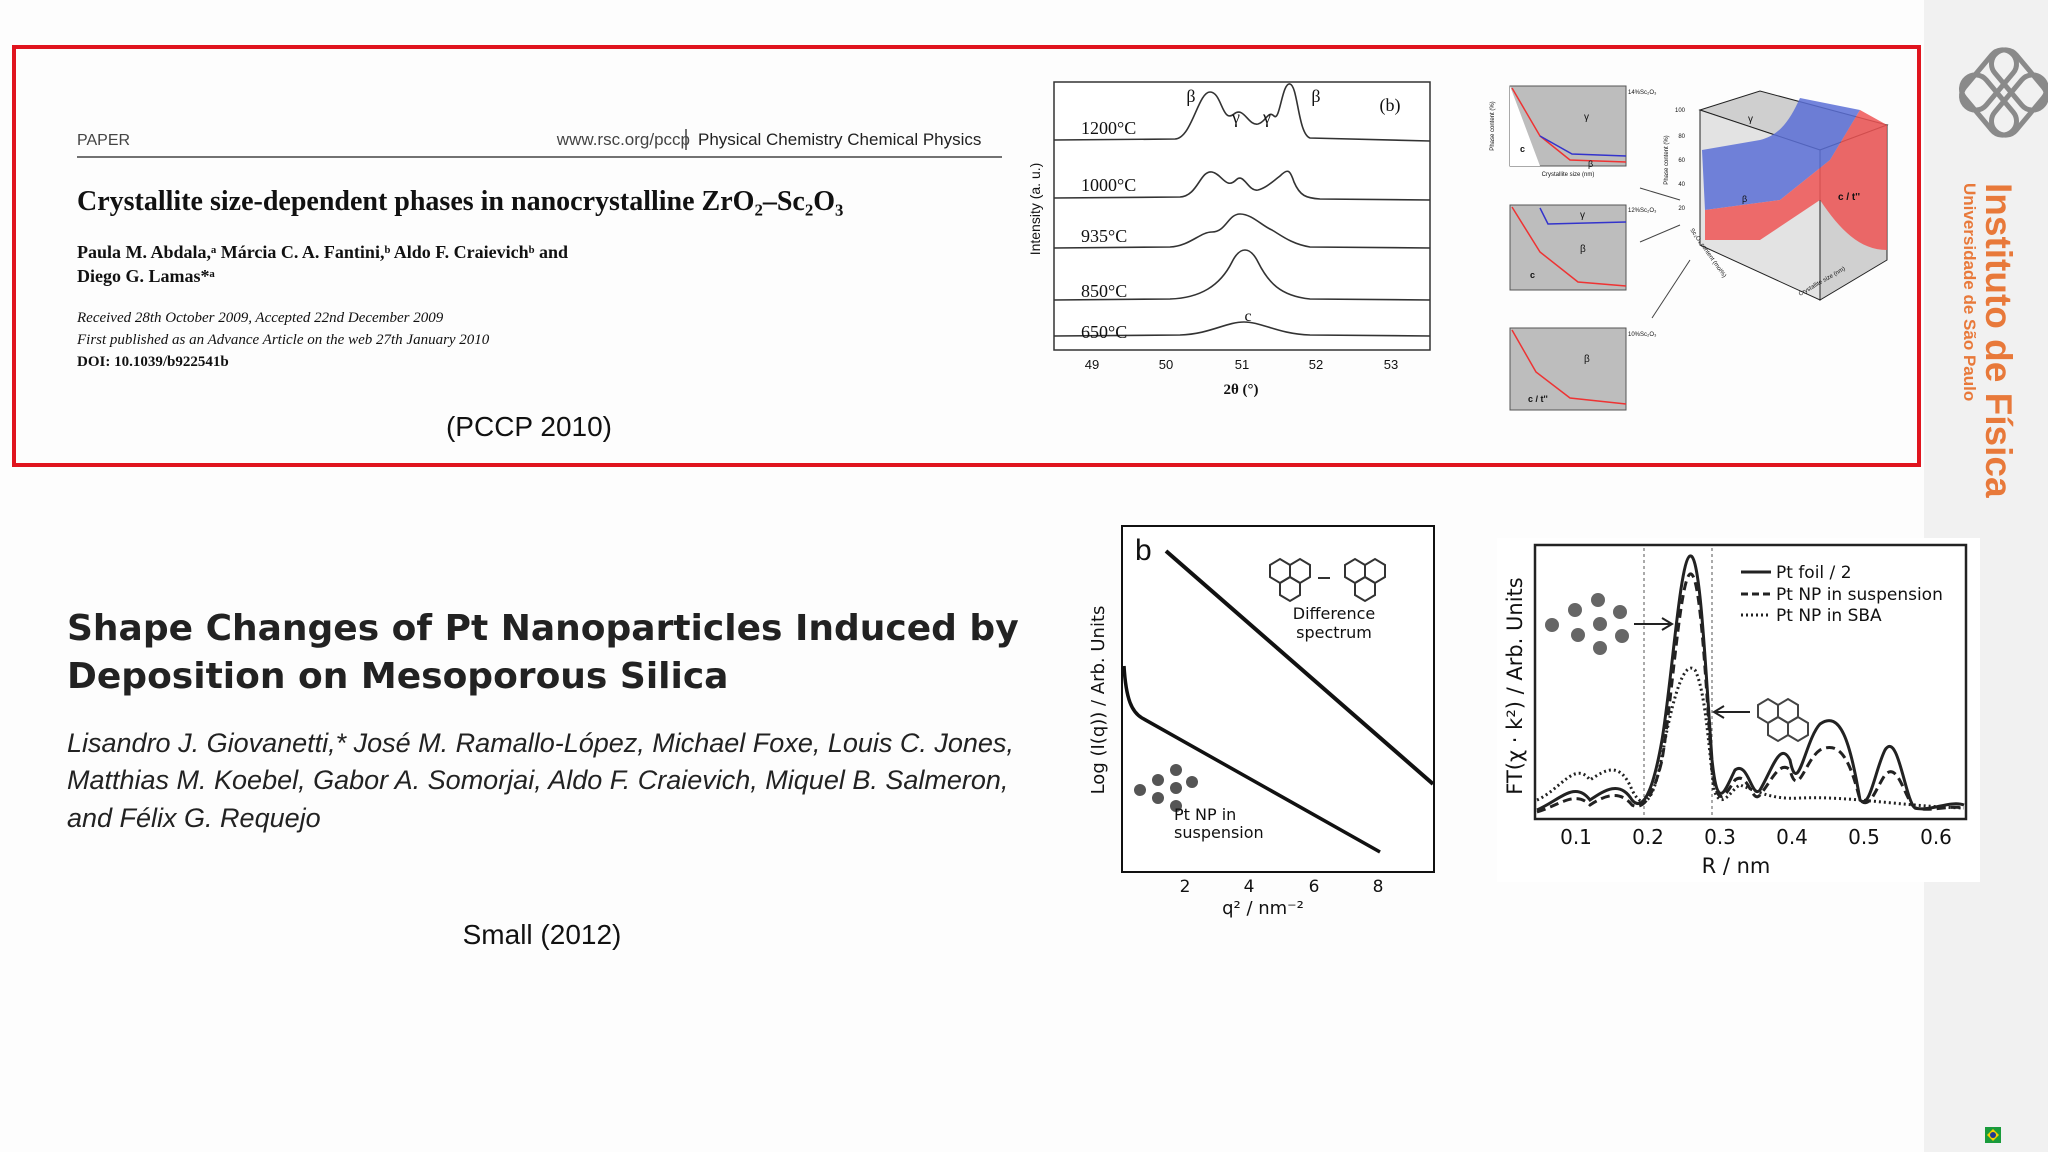 This screenshot has height=1152, width=2048. Describe the element at coordinates (1829, 616) in the screenshot. I see `legend-entry: Pt NP in SBA` at that location.